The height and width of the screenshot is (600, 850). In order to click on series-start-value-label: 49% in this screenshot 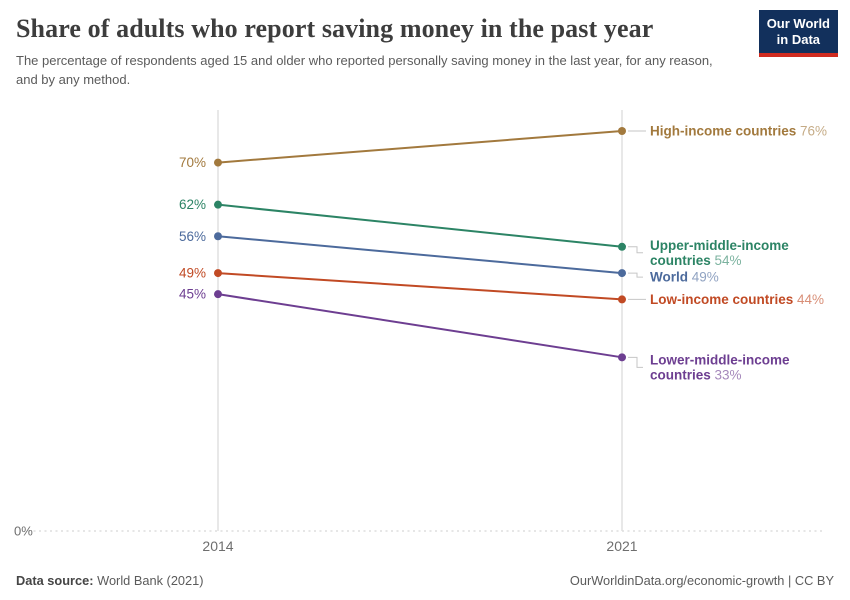, I will do `click(192, 273)`.